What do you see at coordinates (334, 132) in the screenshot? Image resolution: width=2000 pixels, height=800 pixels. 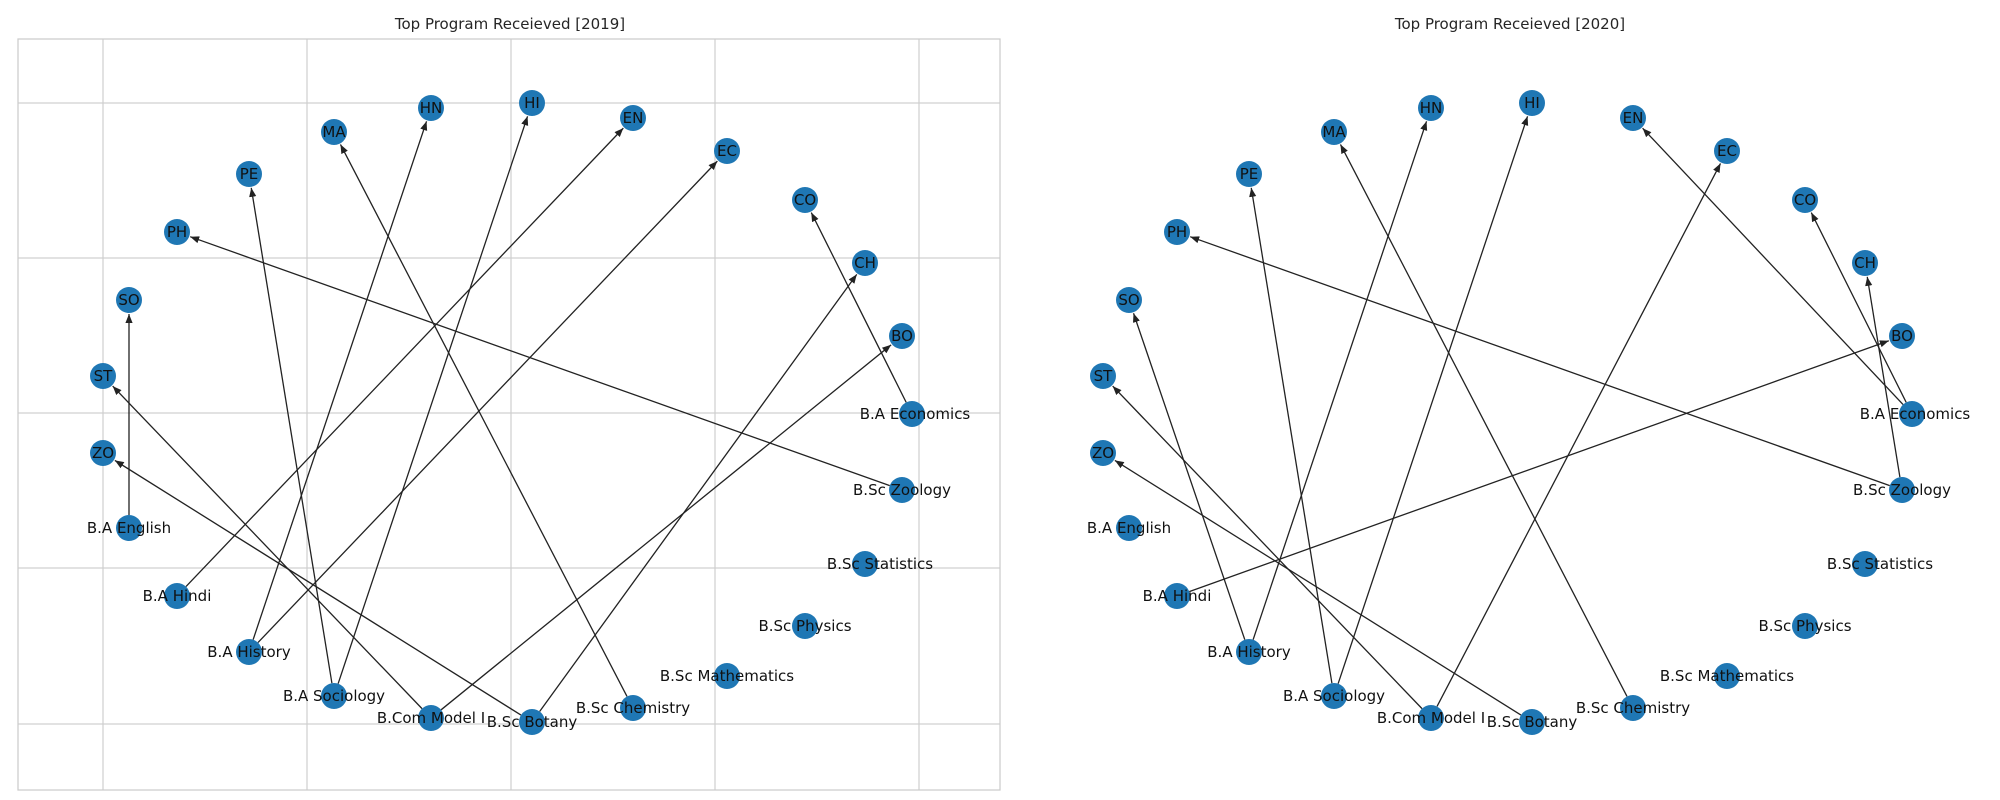 I see `node-label: MA` at bounding box center [334, 132].